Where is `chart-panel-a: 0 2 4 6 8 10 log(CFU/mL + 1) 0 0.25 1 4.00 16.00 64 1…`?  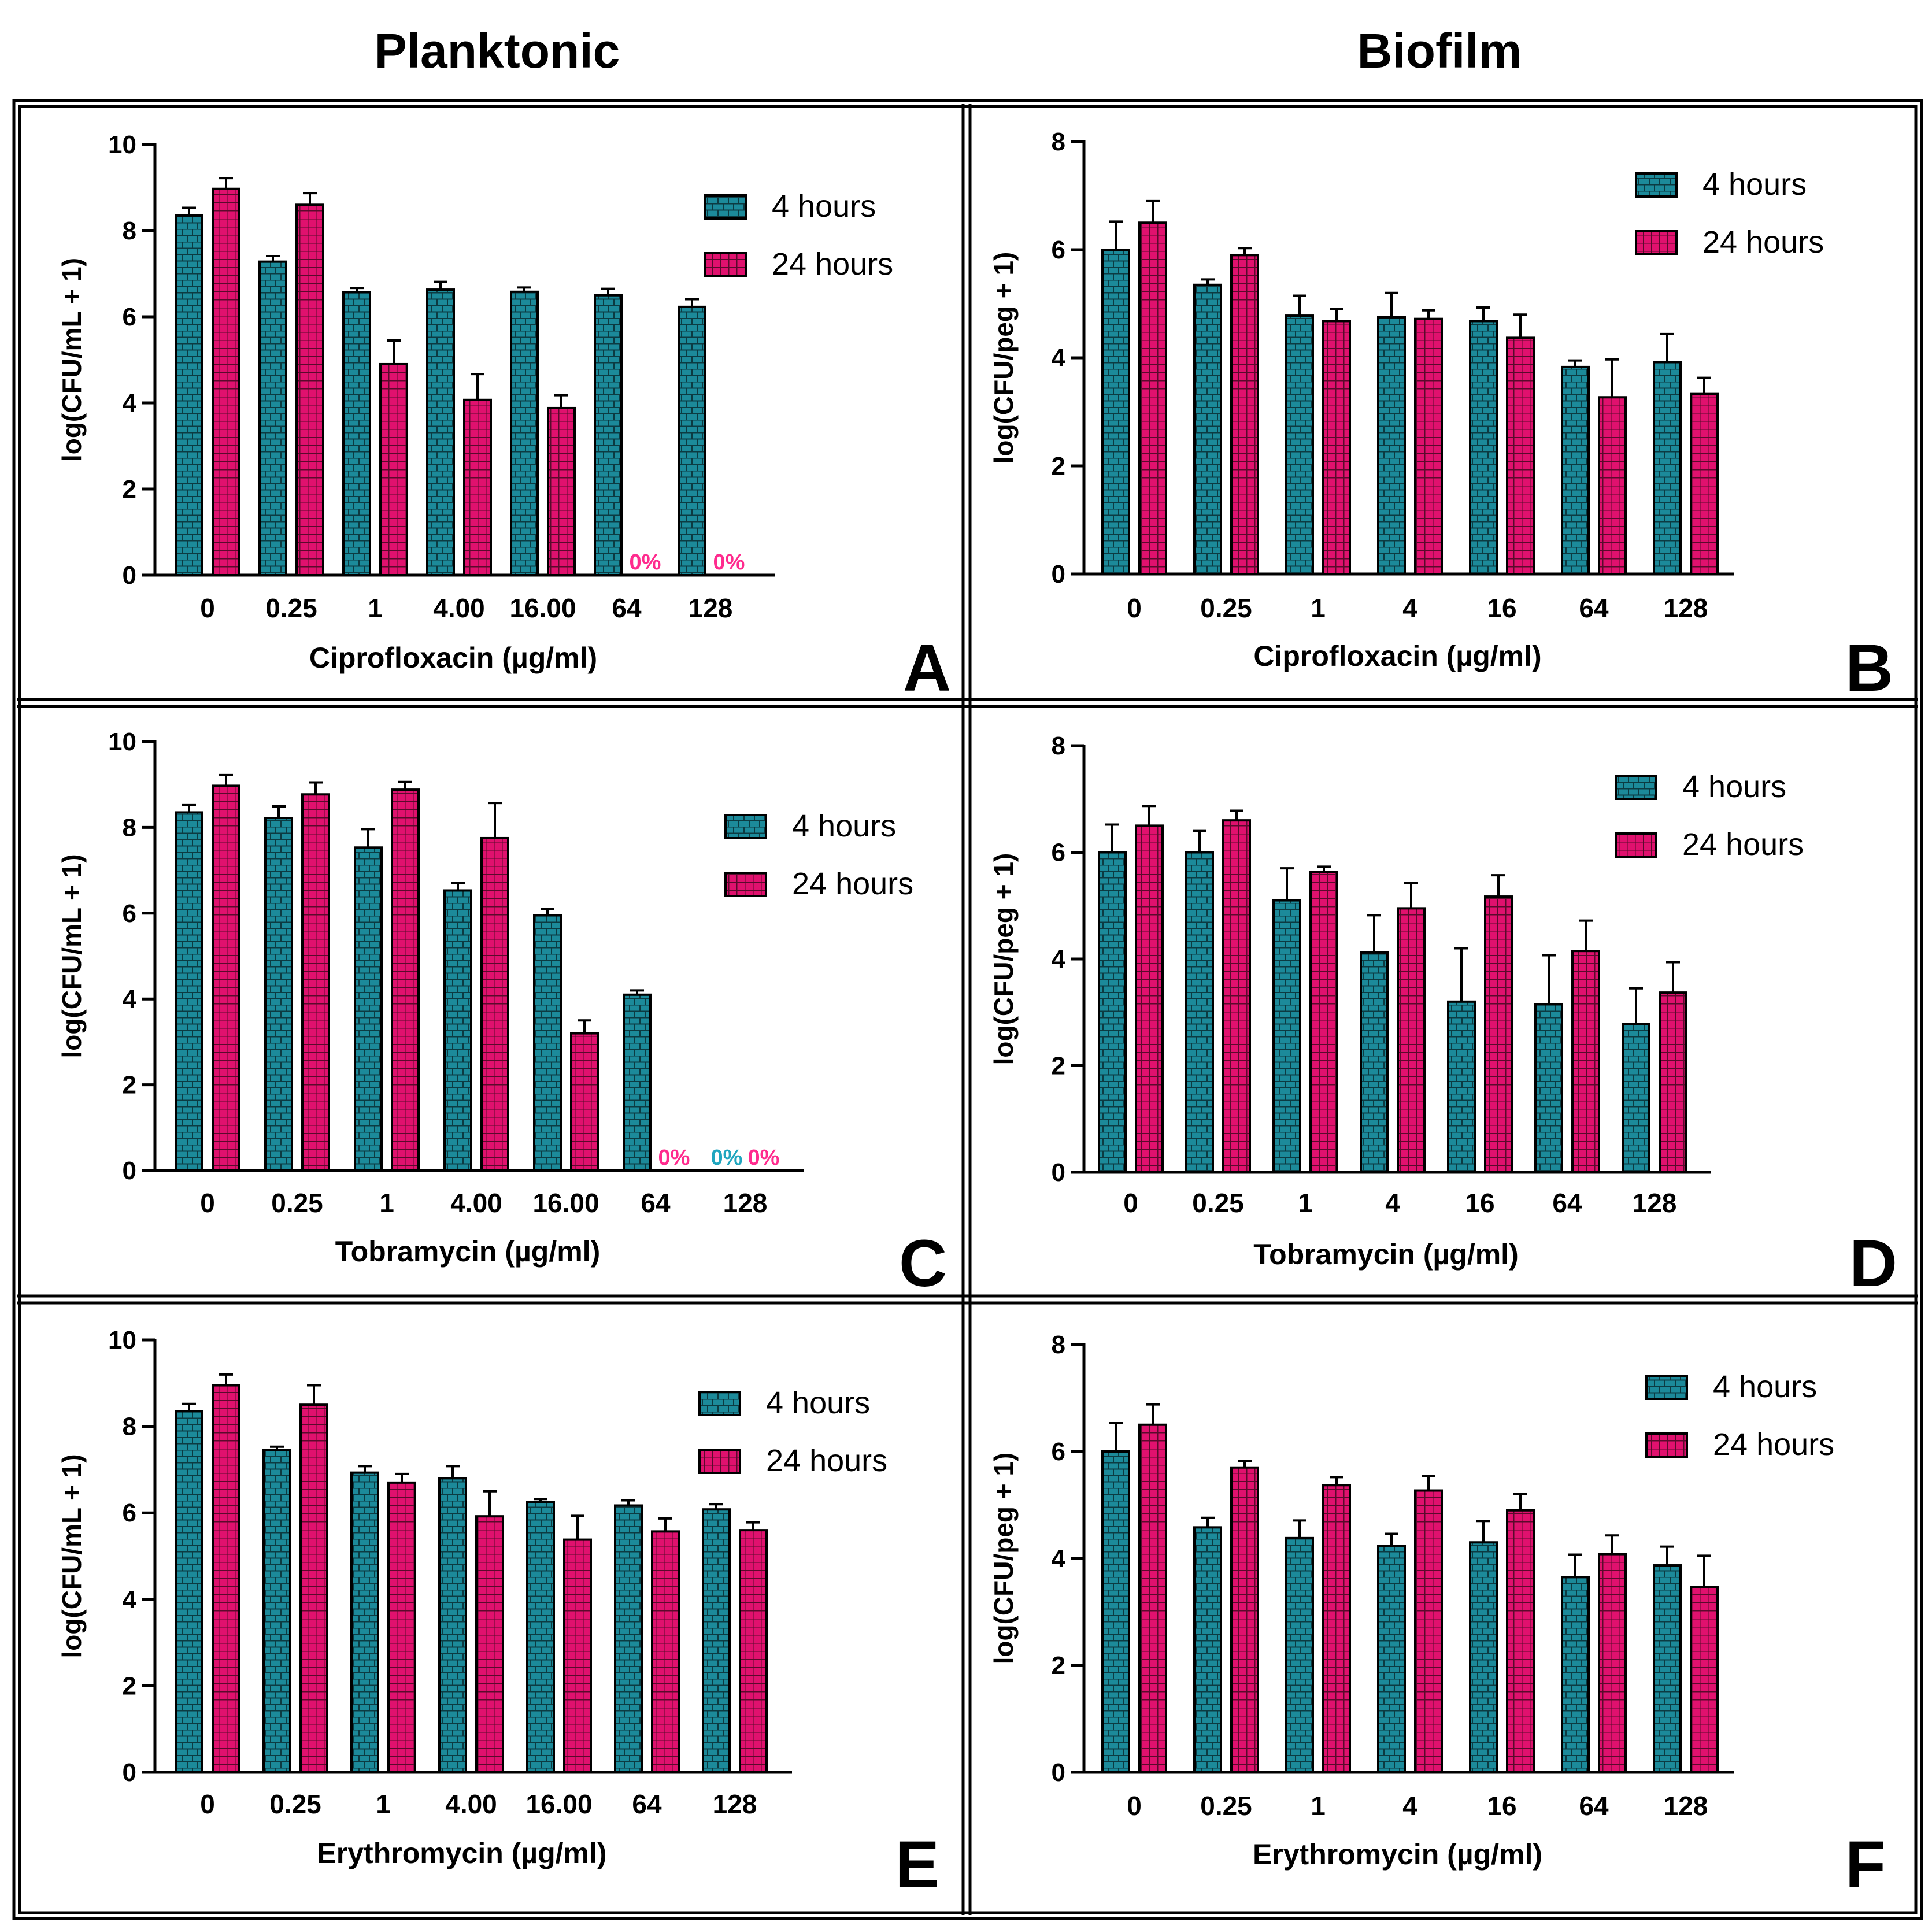 chart-panel-a: 0 2 4 6 8 10 log(CFU/mL + 1) 0 0.25 1 4.00 16.00 64 1… is located at coordinates (504, 418).